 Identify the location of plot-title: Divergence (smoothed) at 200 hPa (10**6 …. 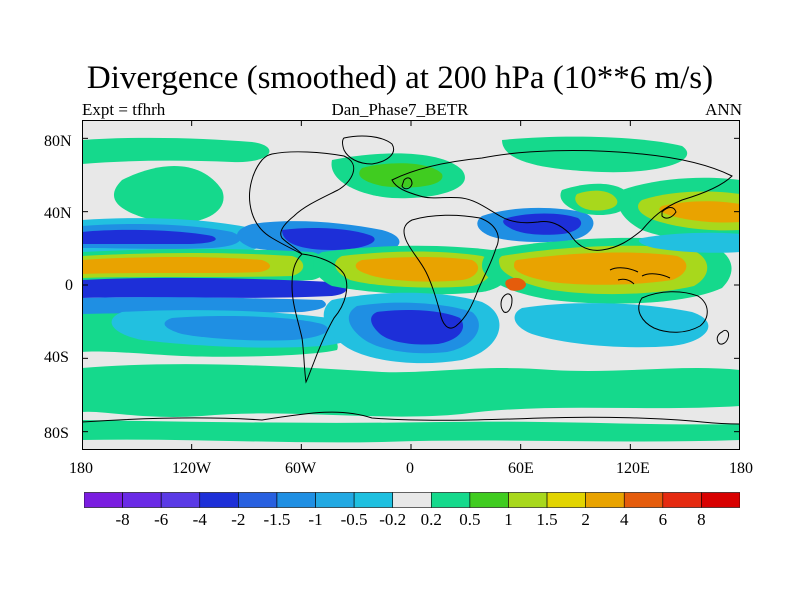
(400, 78).